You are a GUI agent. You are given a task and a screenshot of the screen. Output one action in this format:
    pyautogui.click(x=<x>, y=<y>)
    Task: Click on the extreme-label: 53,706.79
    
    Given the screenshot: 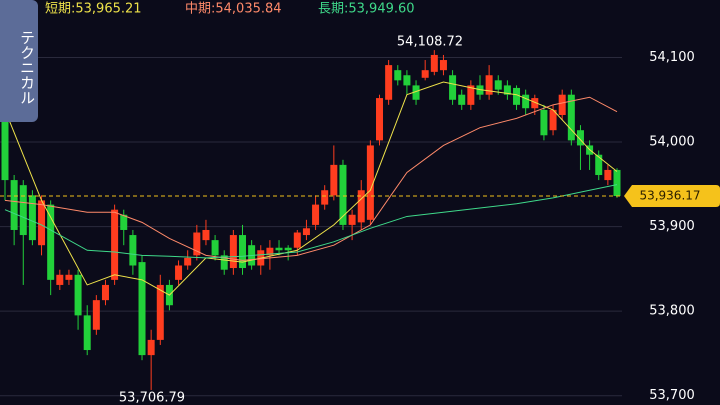 What is the action you would take?
    pyautogui.click(x=152, y=397)
    